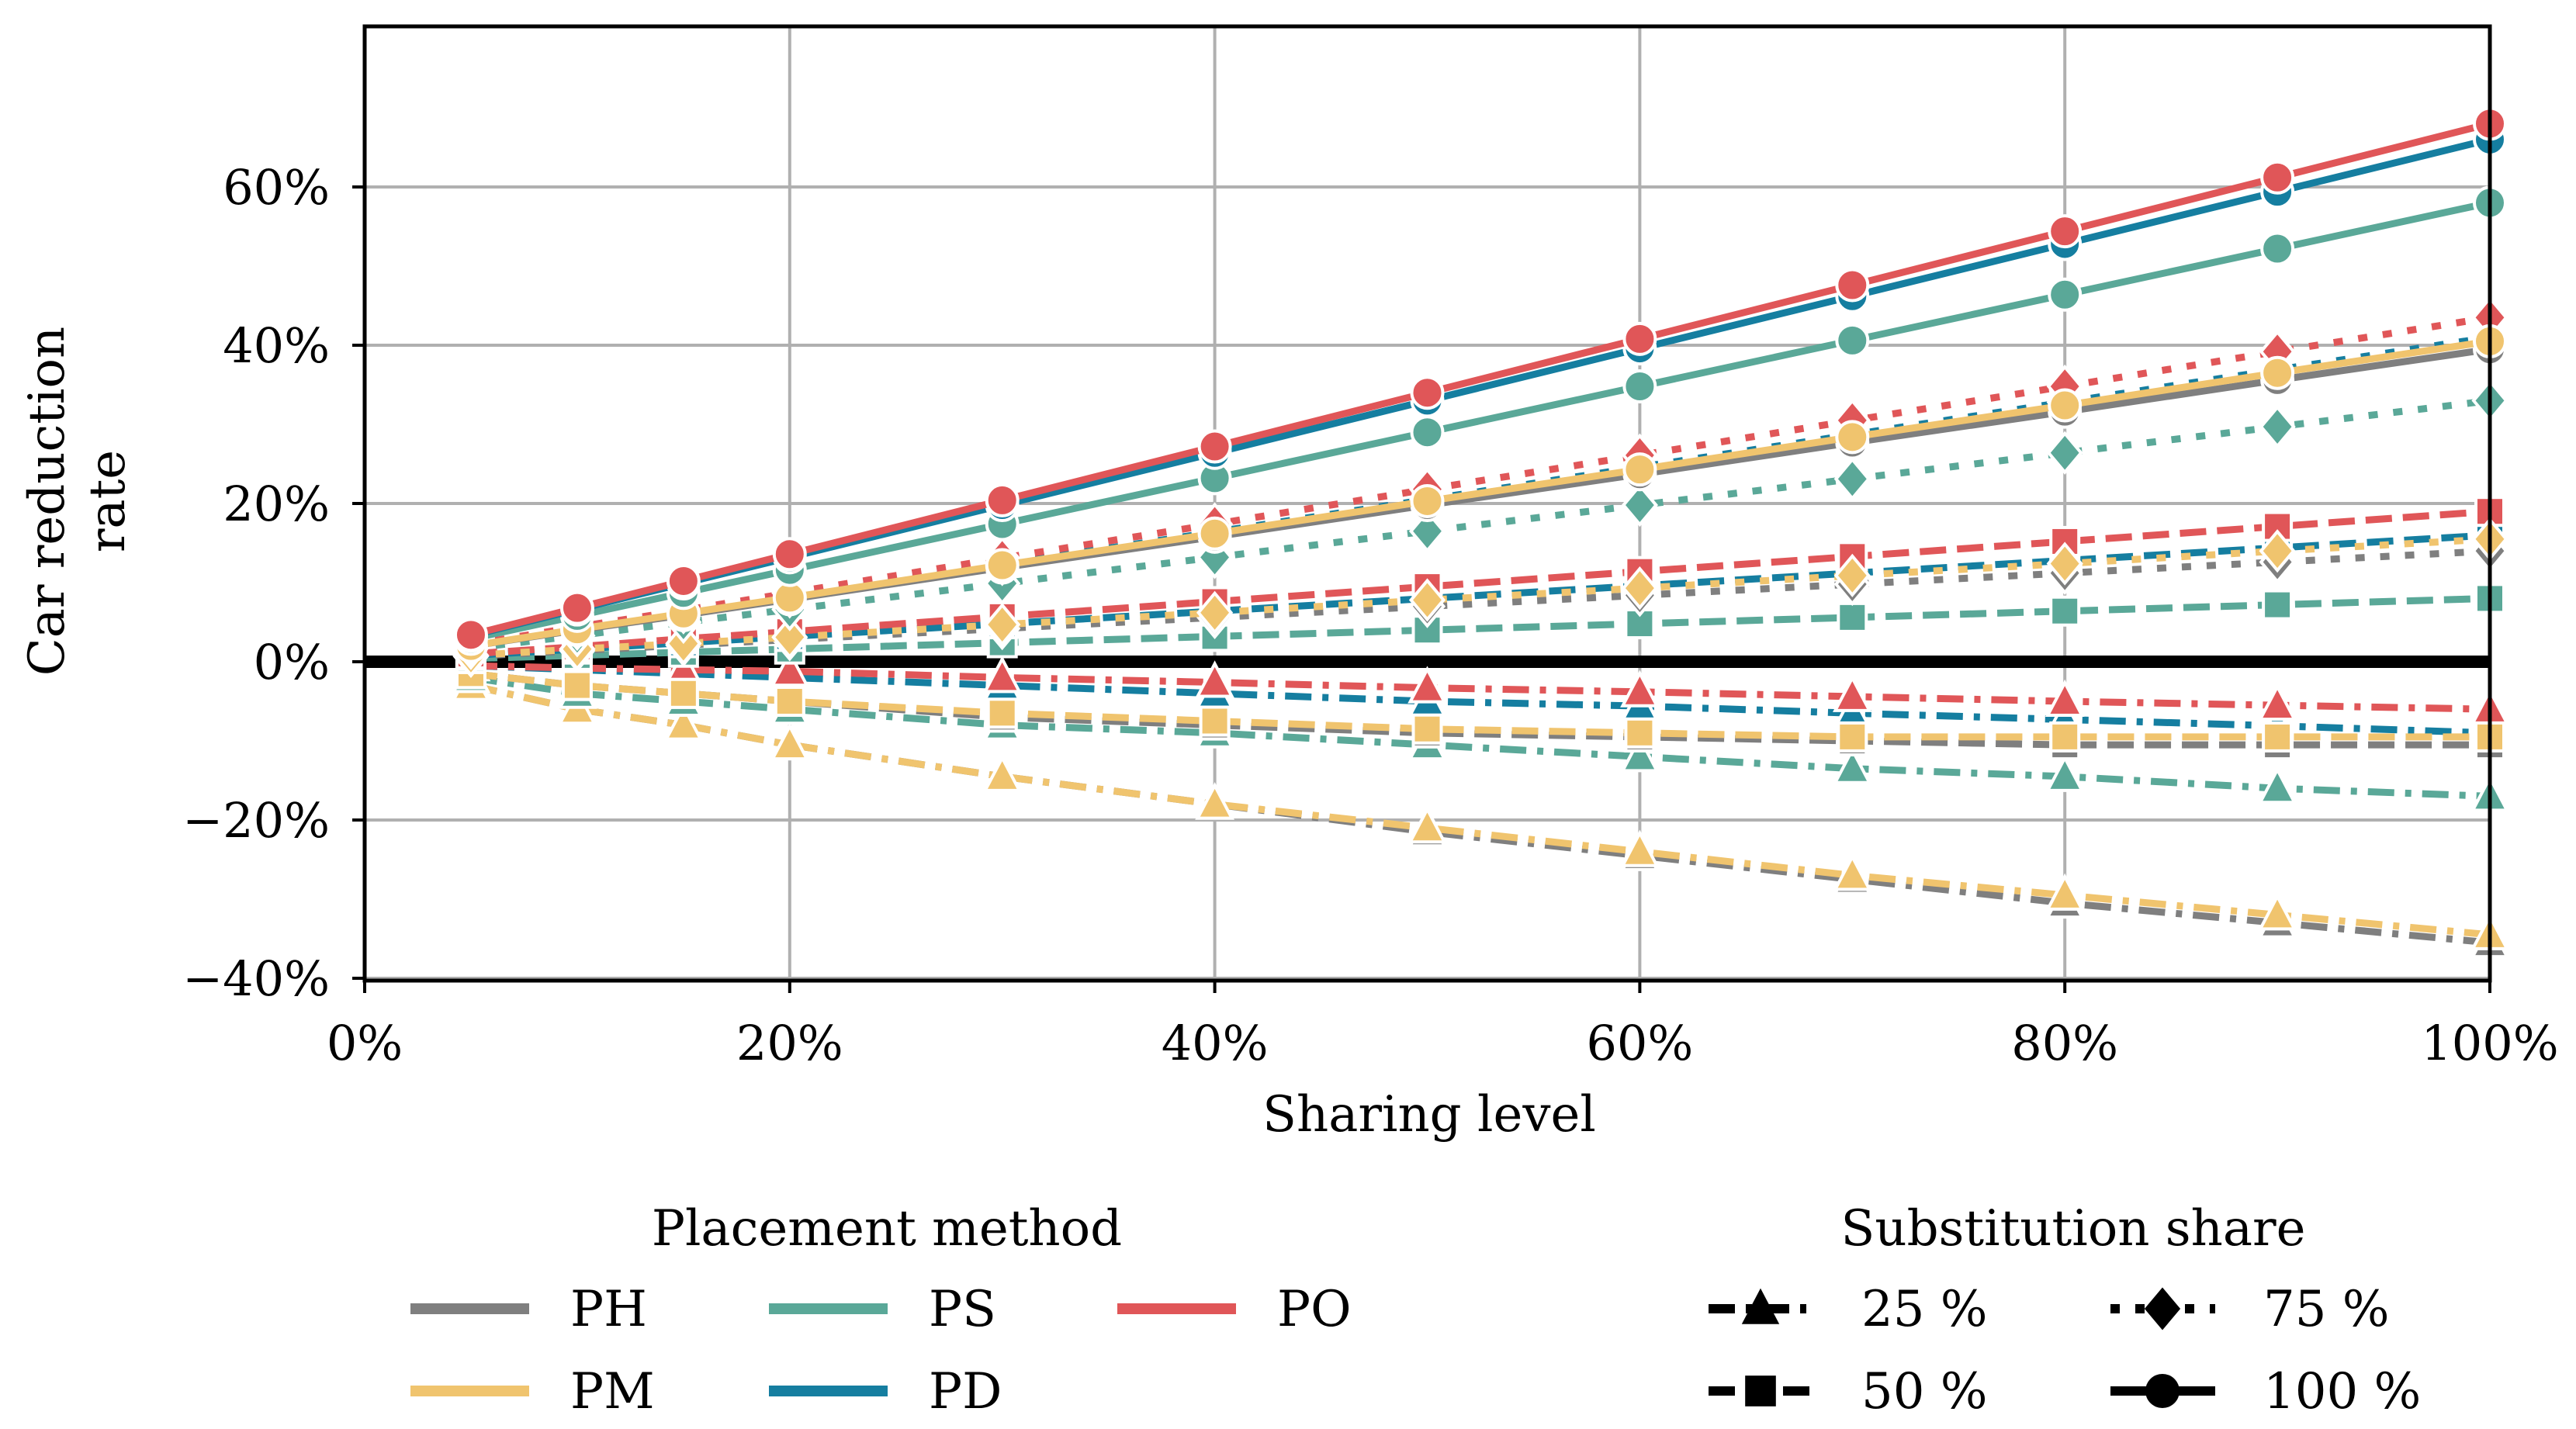 This screenshot has height=1429, width=2576. I want to click on legend-label: PH, so click(608, 1309).